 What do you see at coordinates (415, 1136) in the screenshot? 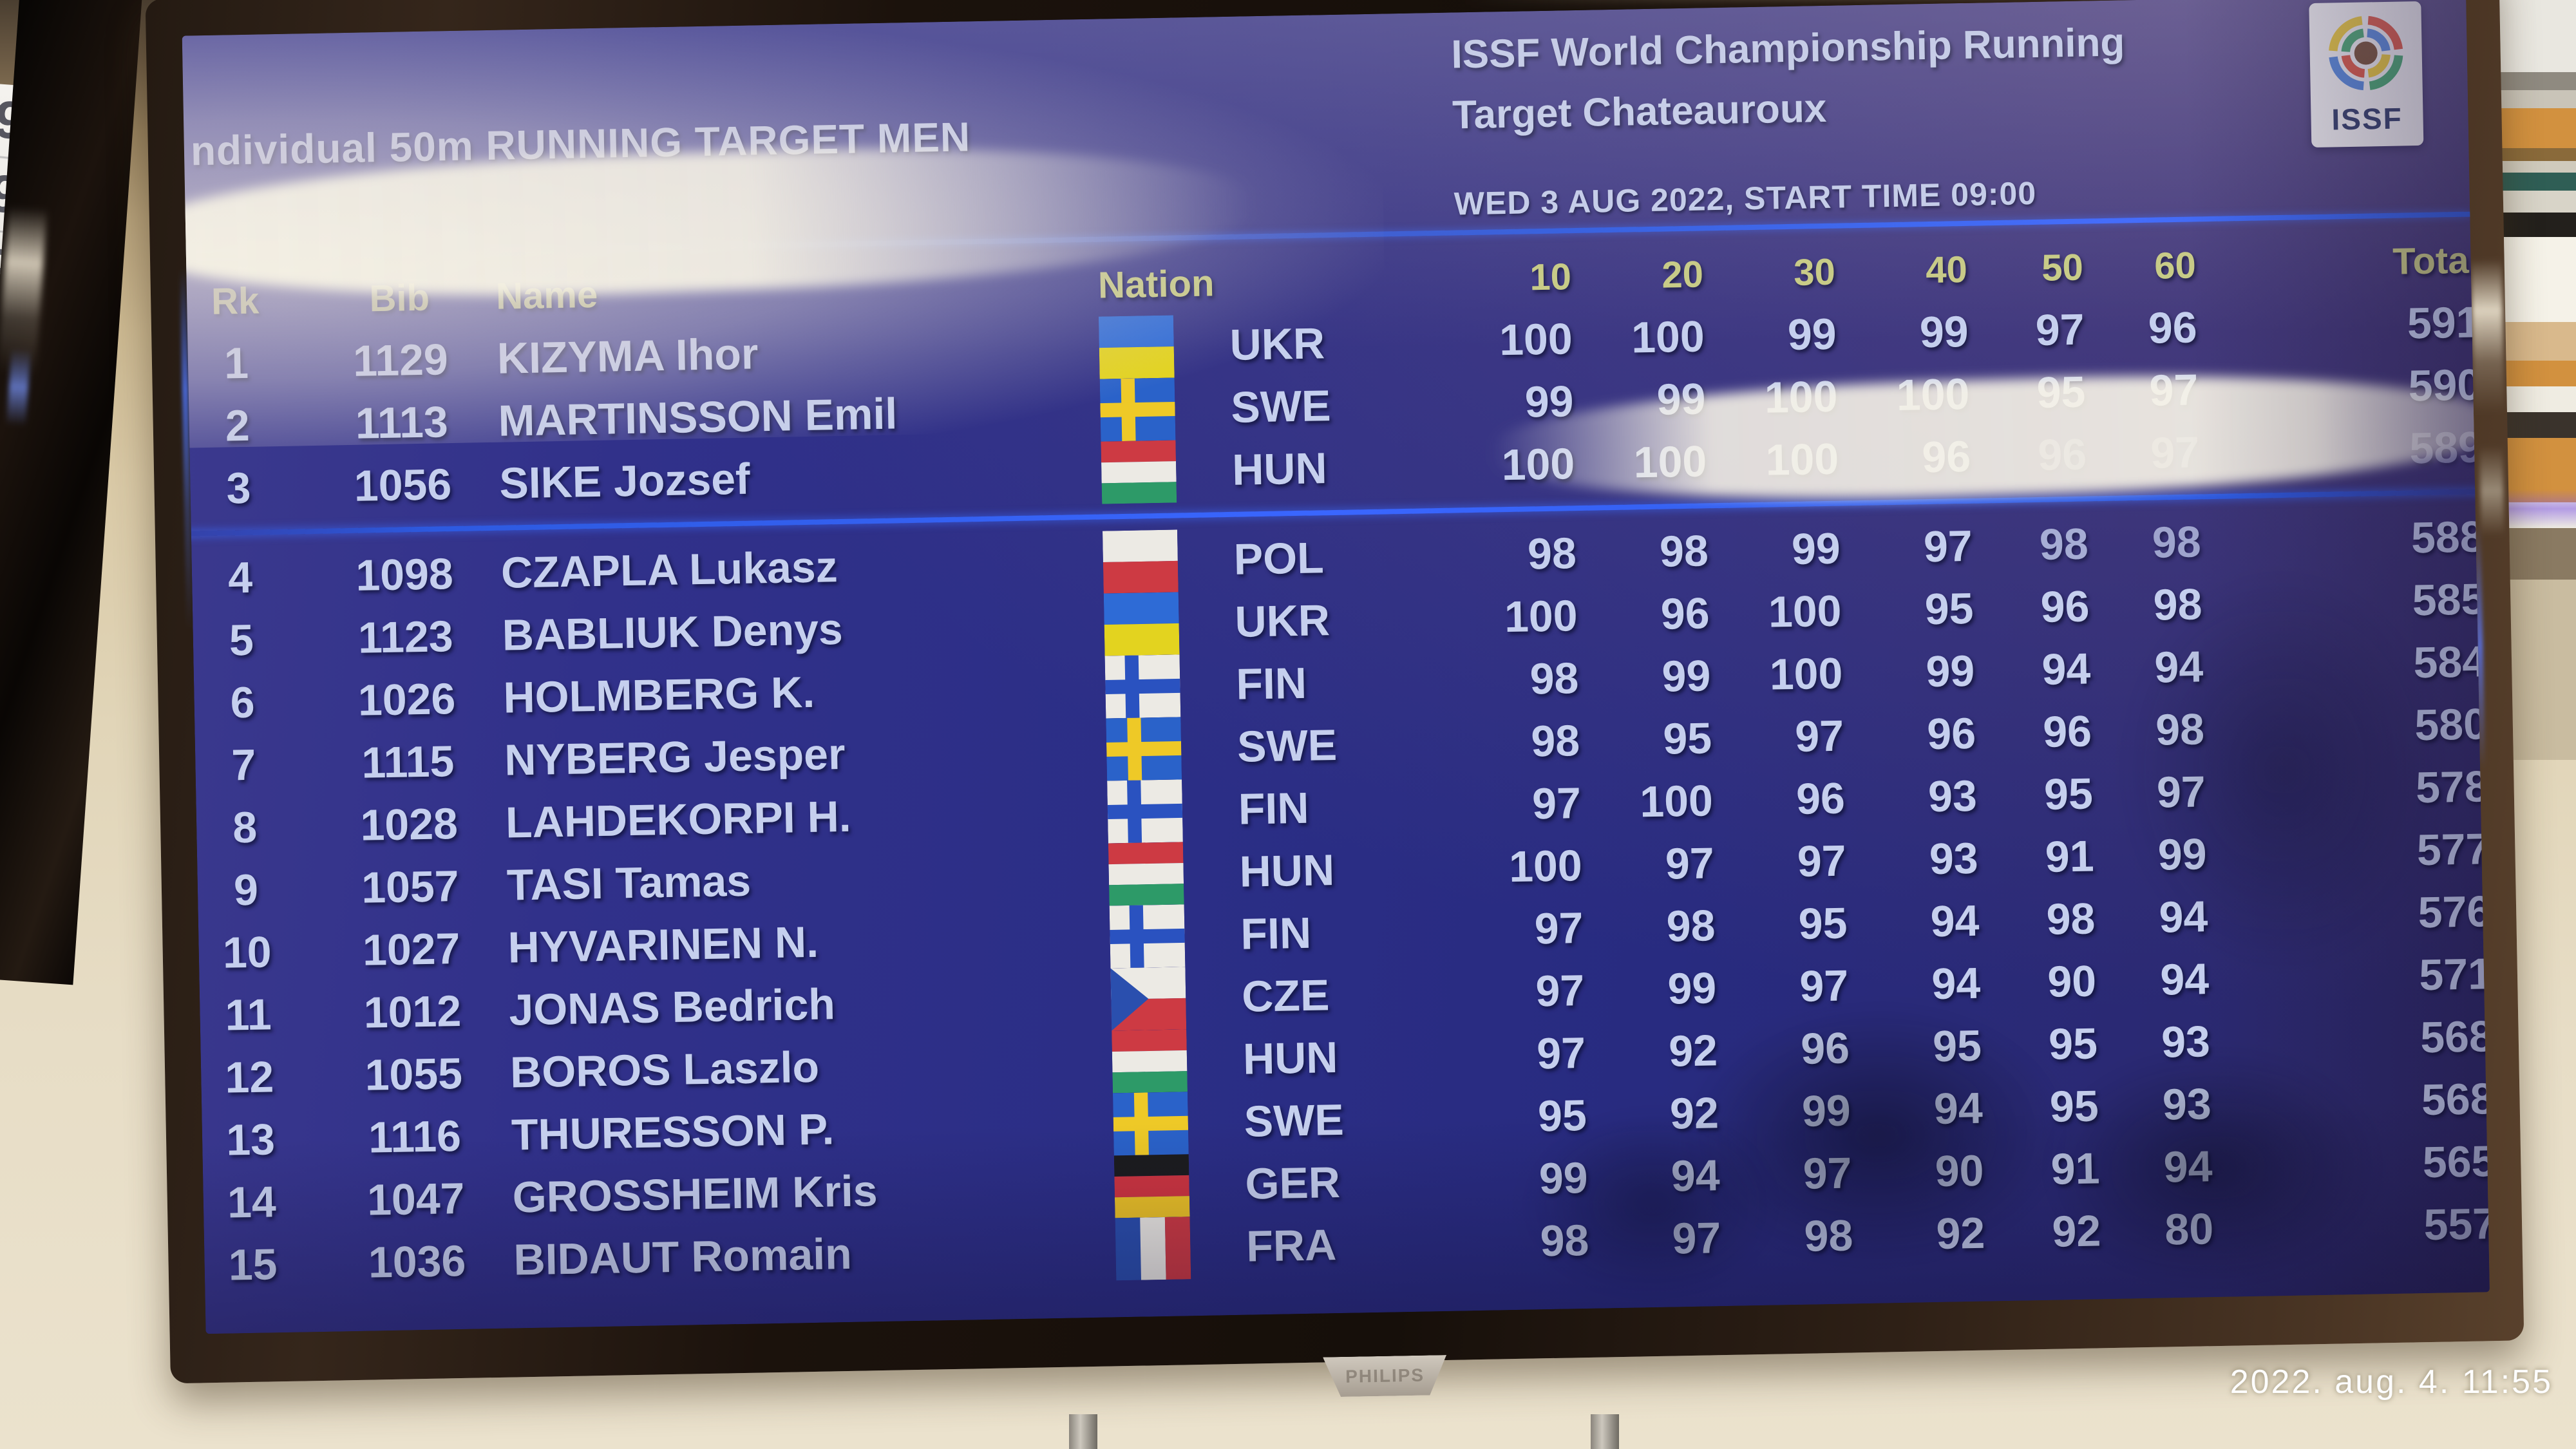
I see `bib-cell: 1116` at bounding box center [415, 1136].